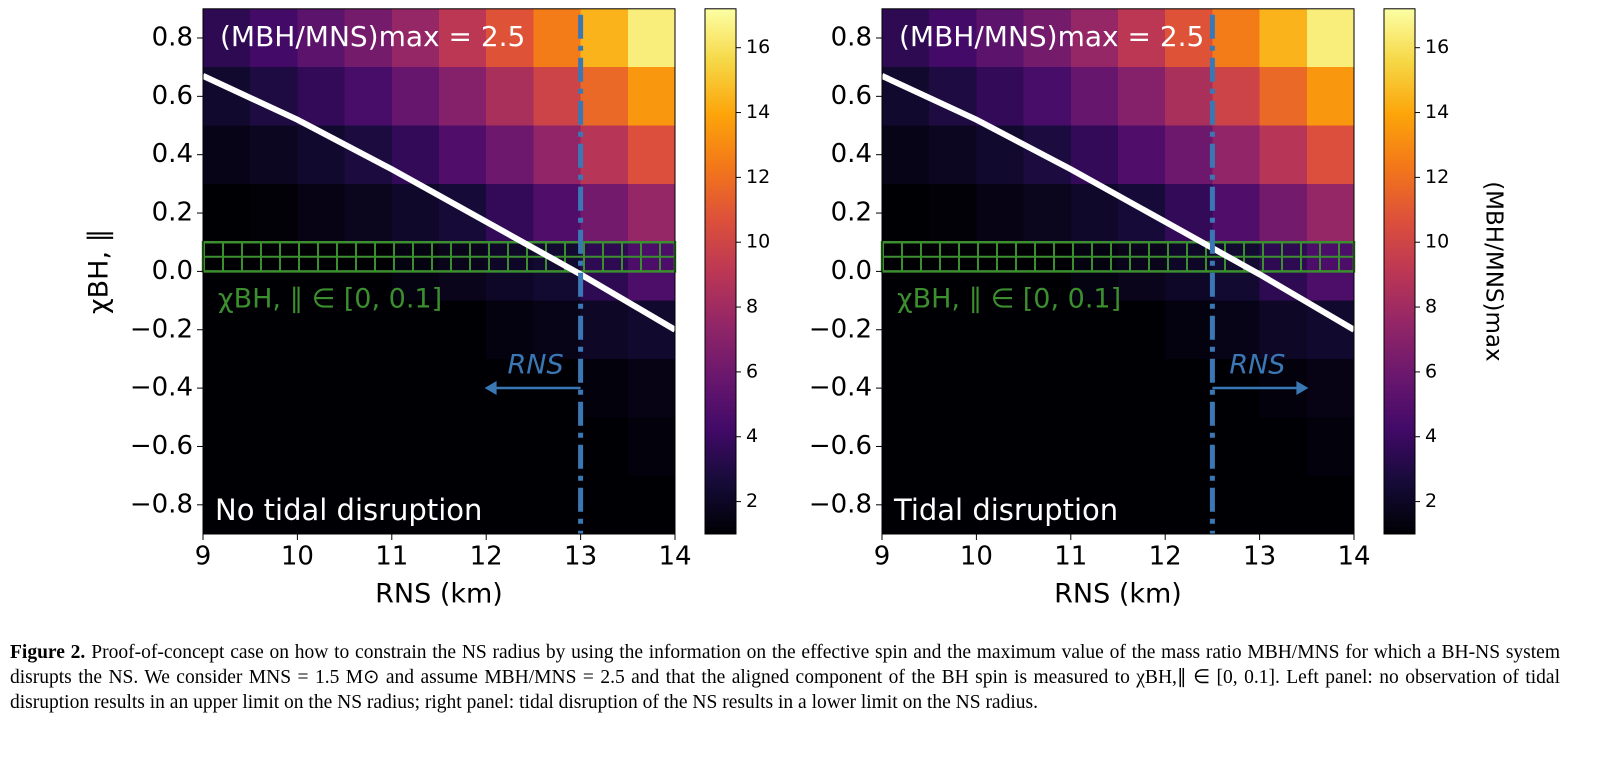  What do you see at coordinates (1118, 203) in the screenshot?
I see `contour-line` at bounding box center [1118, 203].